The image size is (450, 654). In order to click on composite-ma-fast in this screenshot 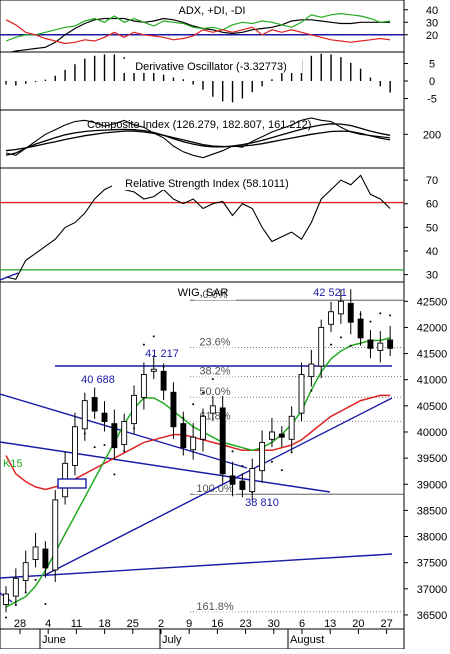, I will do `click(198, 139)`.